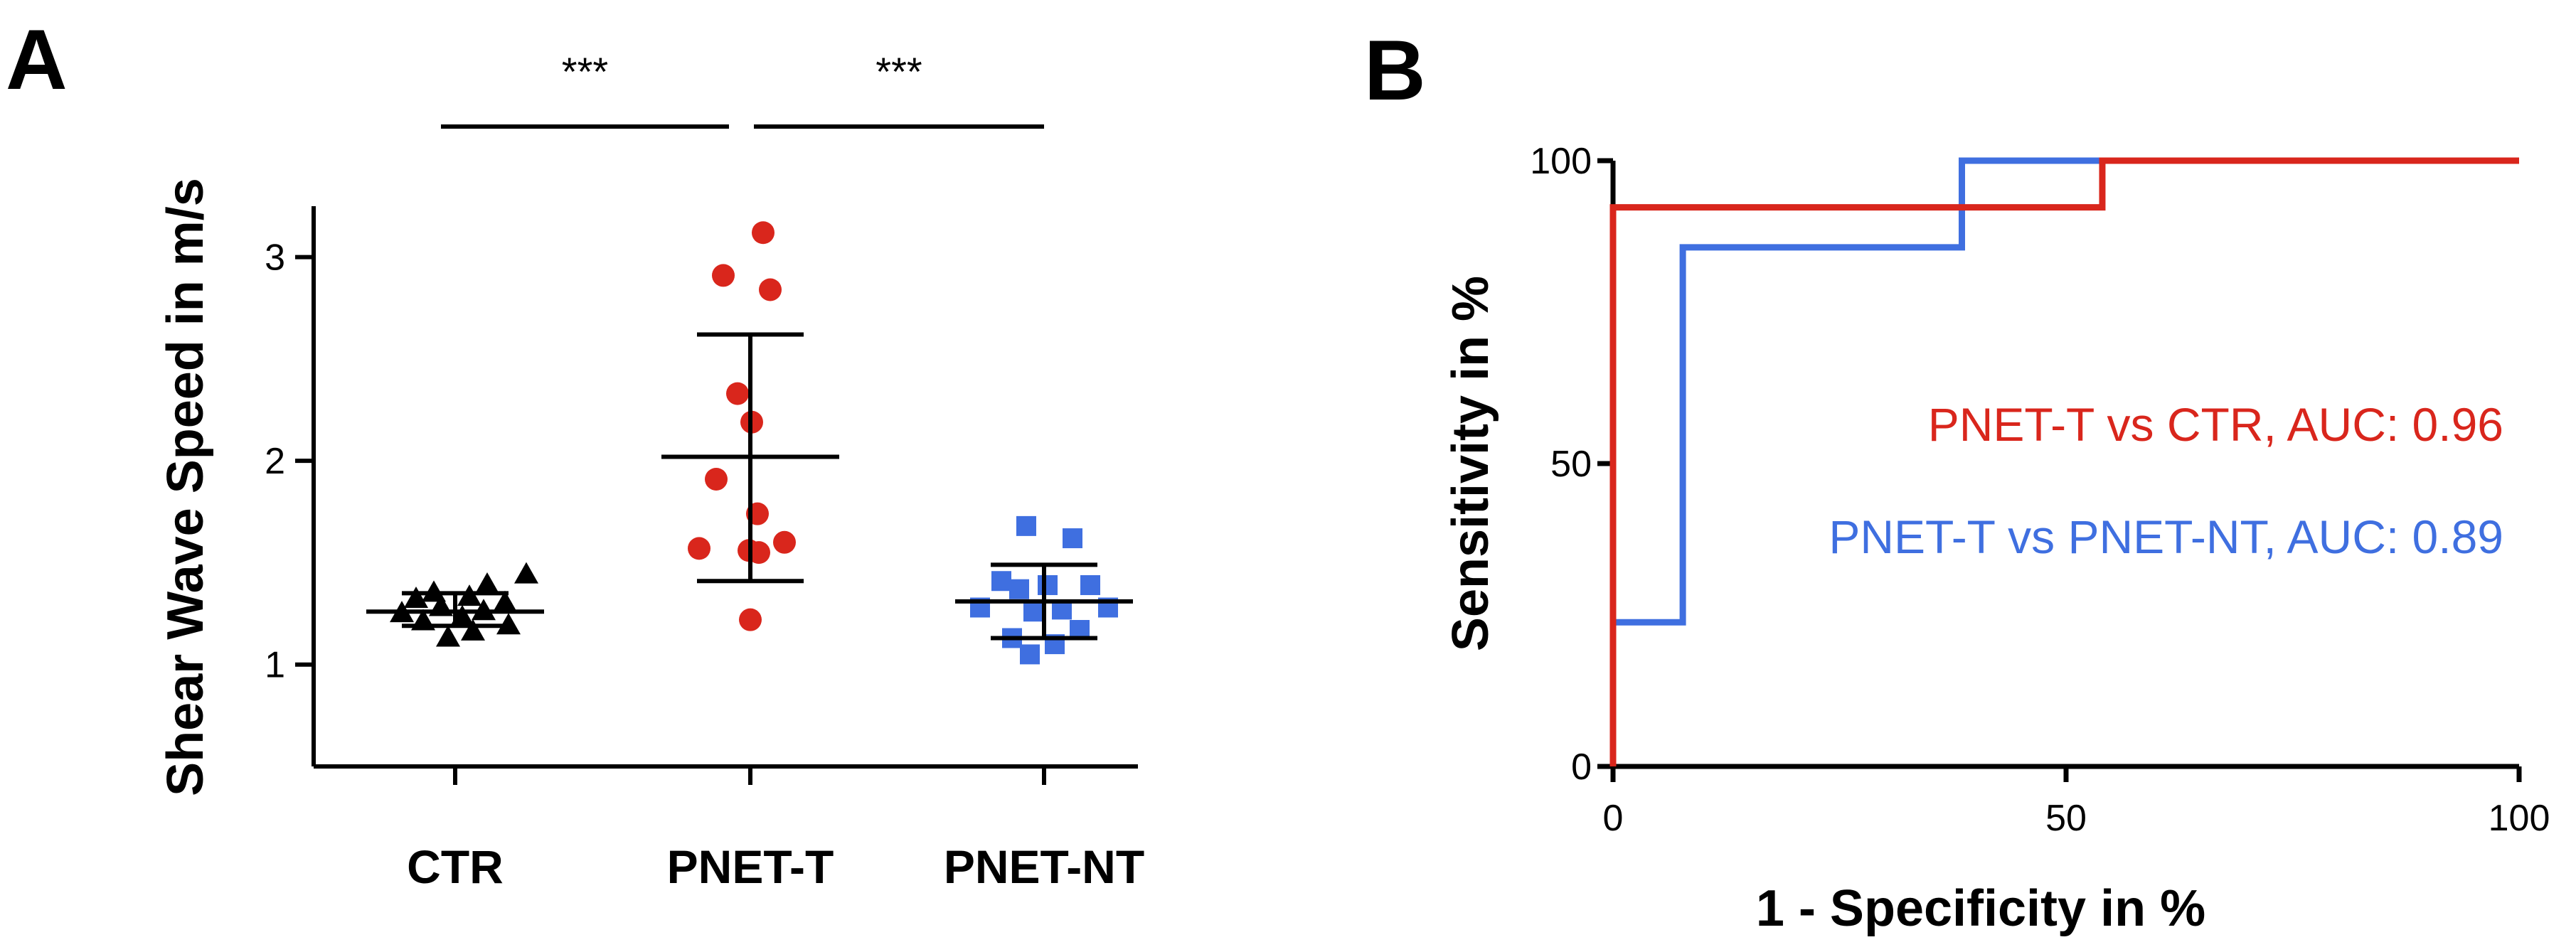  What do you see at coordinates (2066, 818) in the screenshot?
I see `x-tick-label: 50` at bounding box center [2066, 818].